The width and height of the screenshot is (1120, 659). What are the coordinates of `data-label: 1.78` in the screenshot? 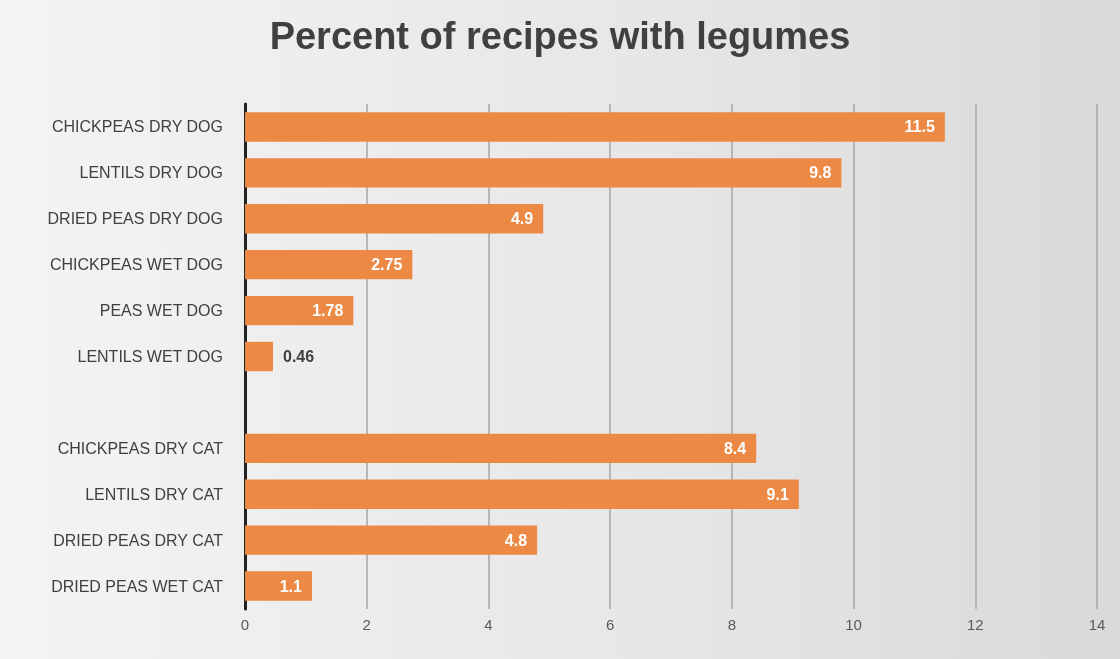 It's located at (328, 311).